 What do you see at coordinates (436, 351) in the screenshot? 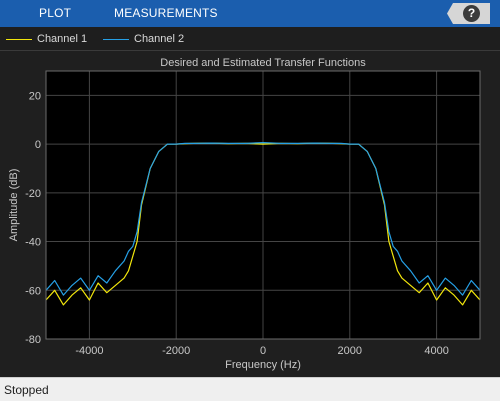
I see `x-tick-label: 4000` at bounding box center [436, 351].